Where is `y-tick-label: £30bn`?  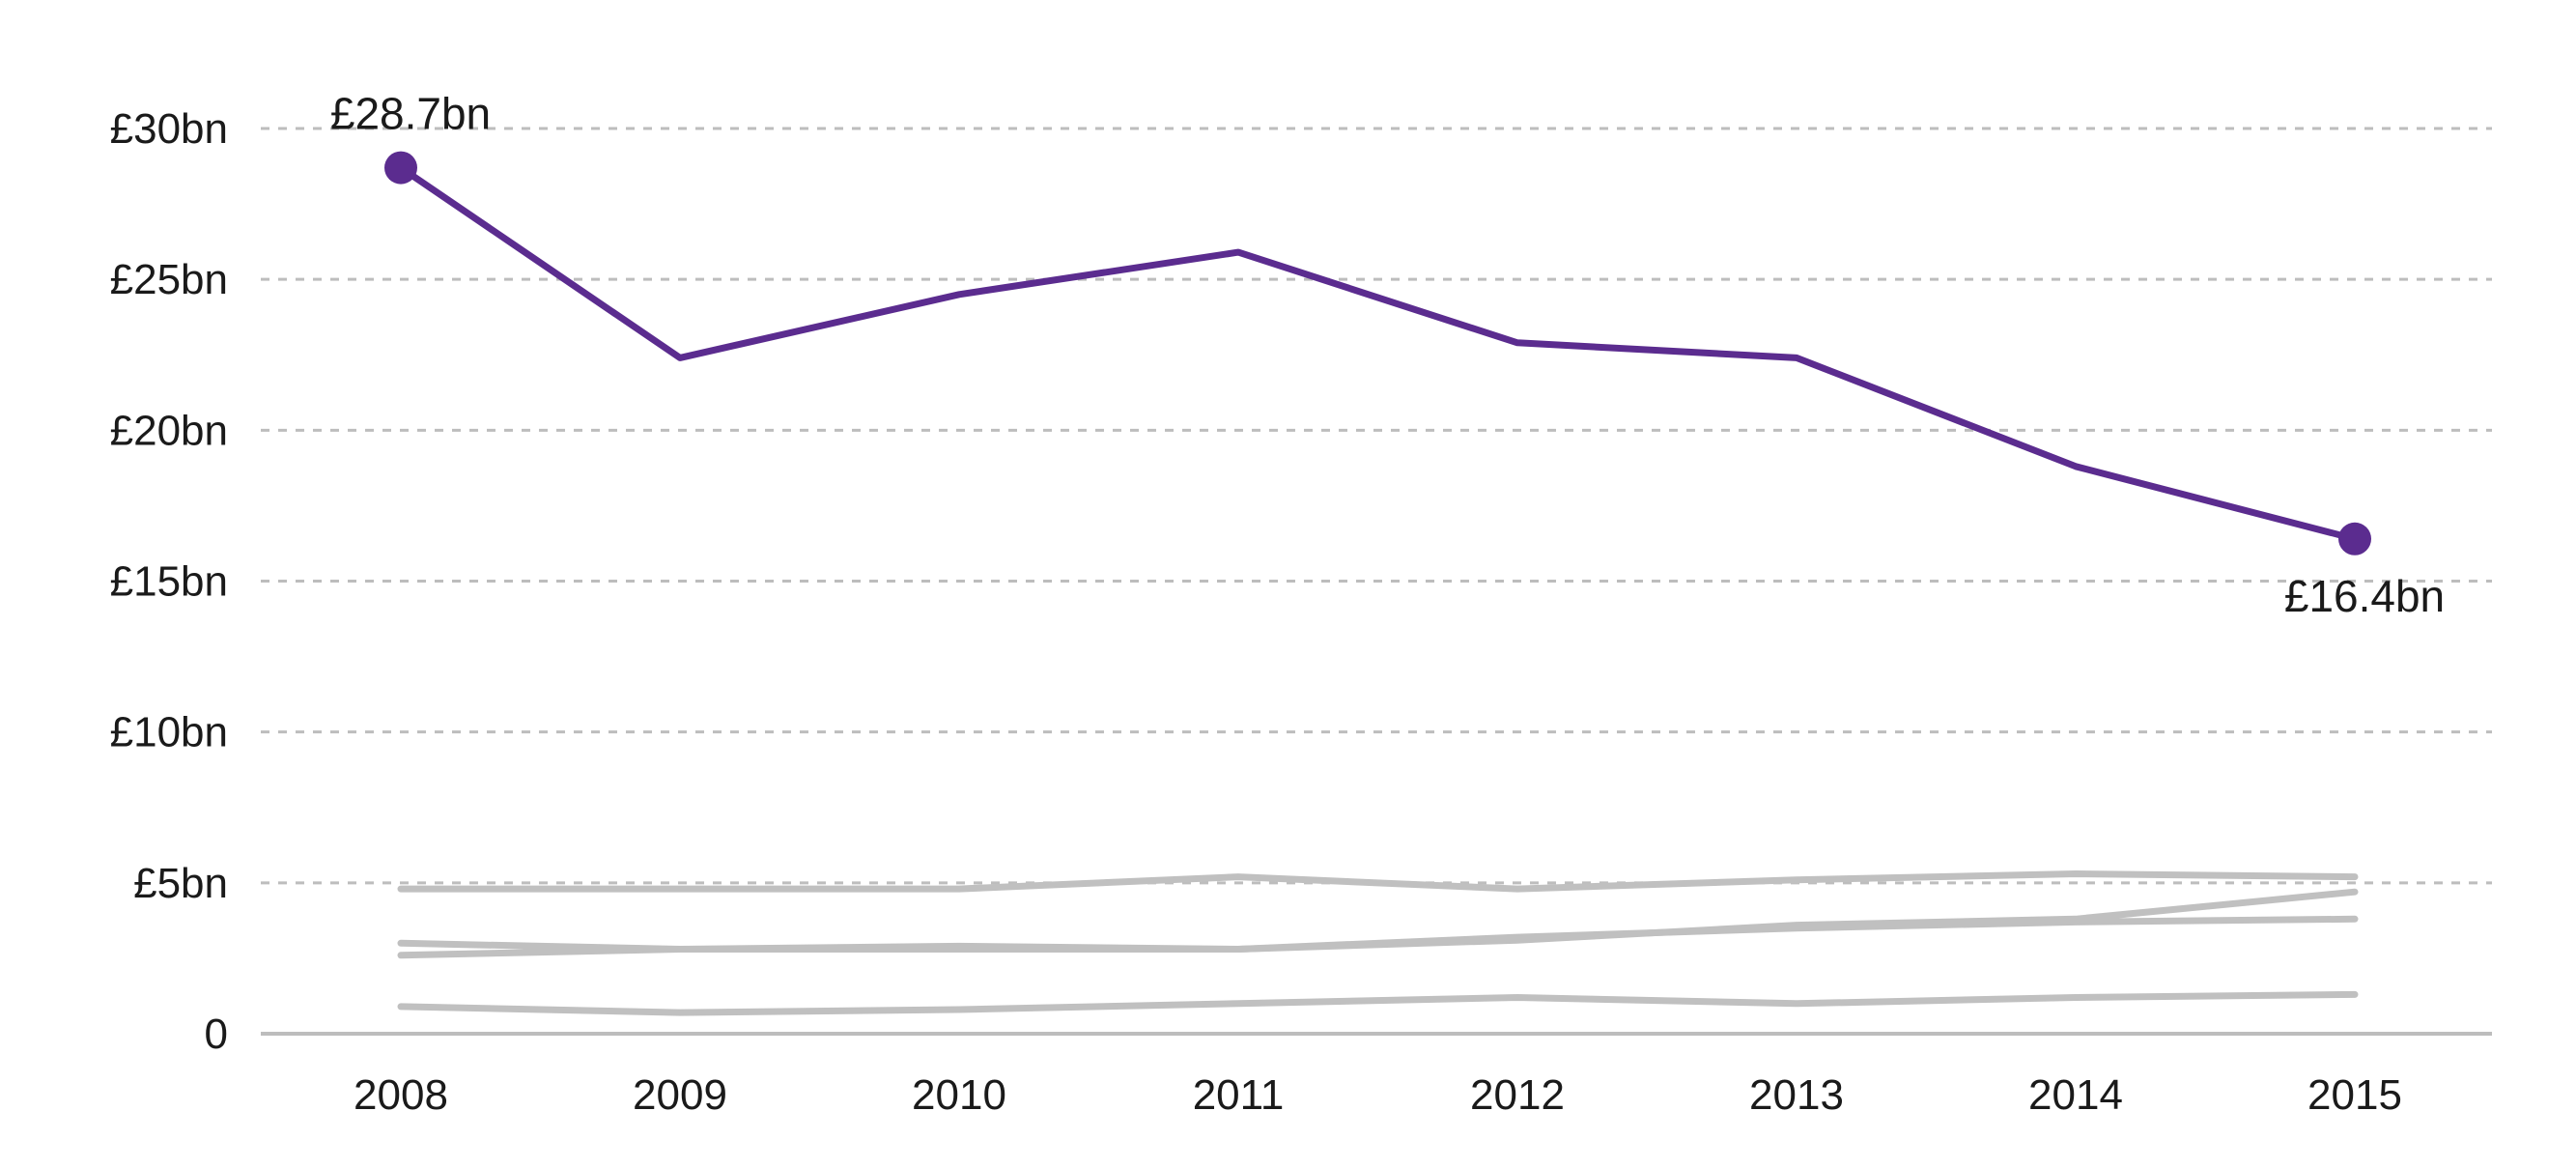 y-tick-label: £30bn is located at coordinates (169, 129).